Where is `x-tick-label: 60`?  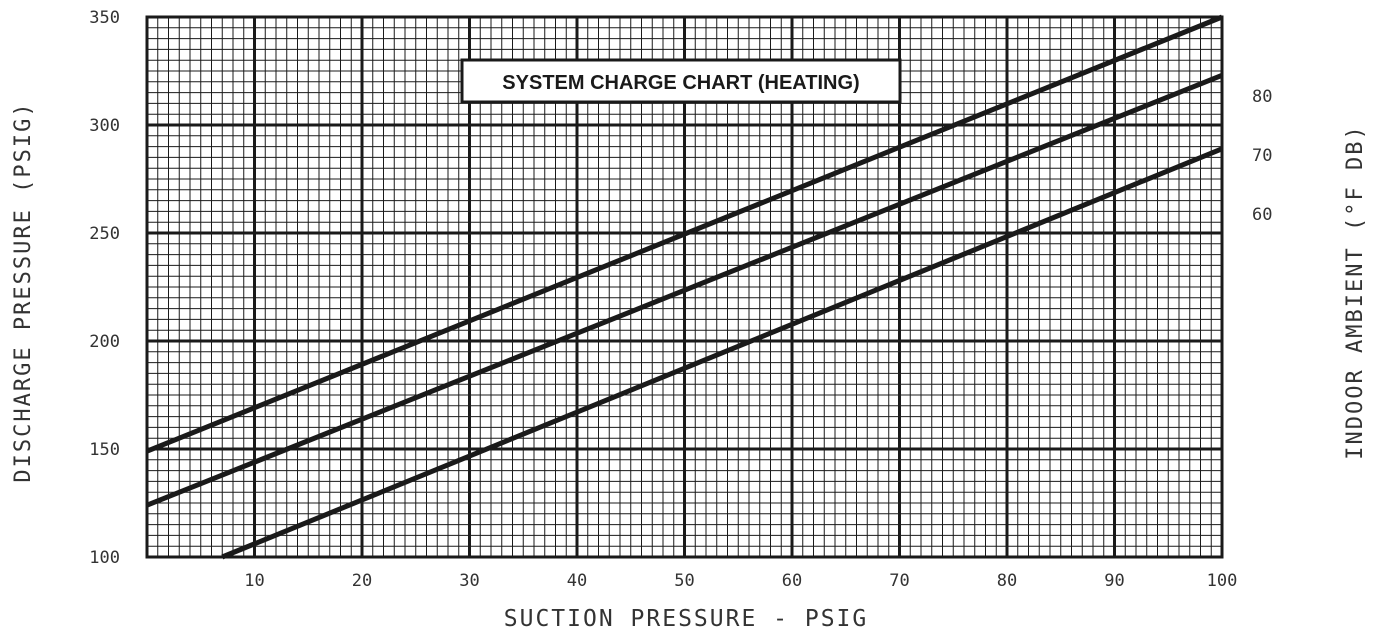
x-tick-label: 60 is located at coordinates (792, 581).